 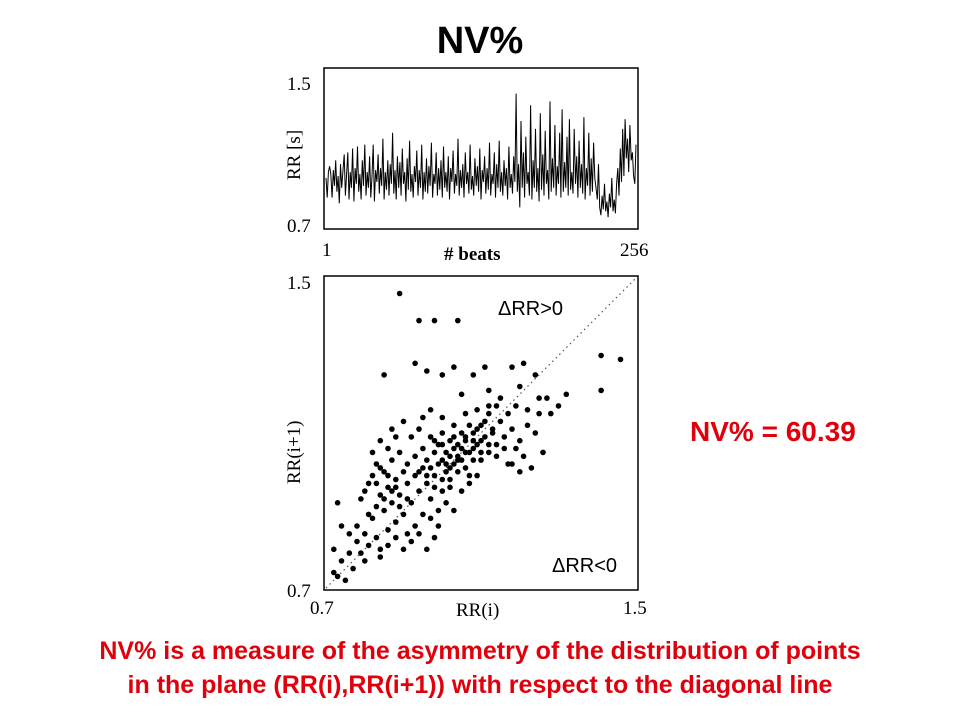 What do you see at coordinates (477, 610) in the screenshot?
I see `sc-xlabel: RR(i)` at bounding box center [477, 610].